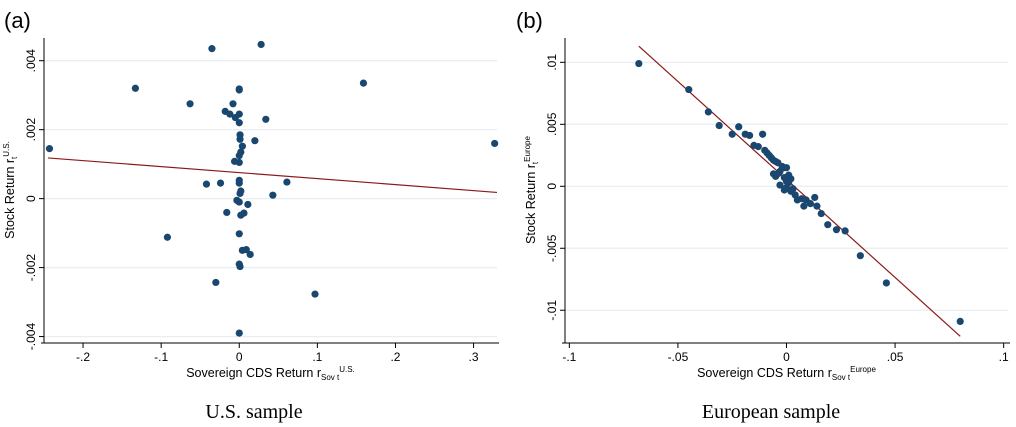 This screenshot has height=427, width=1016. What do you see at coordinates (31, 130) in the screenshot?
I see `y-tick-label: .002` at bounding box center [31, 130].